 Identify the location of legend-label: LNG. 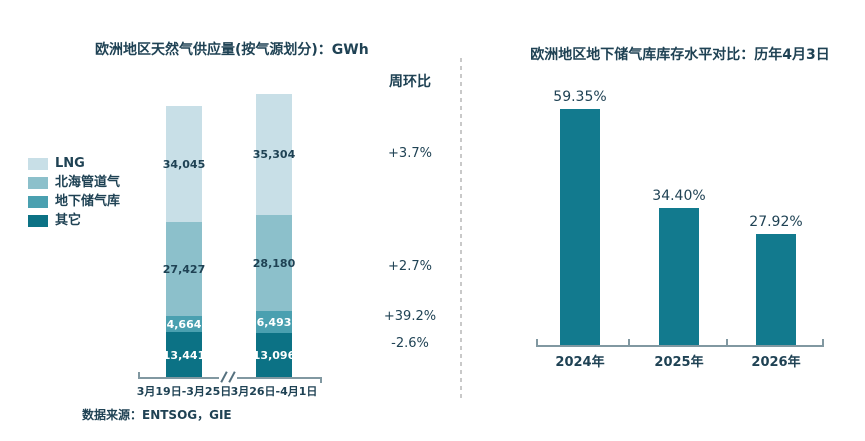
(70, 163).